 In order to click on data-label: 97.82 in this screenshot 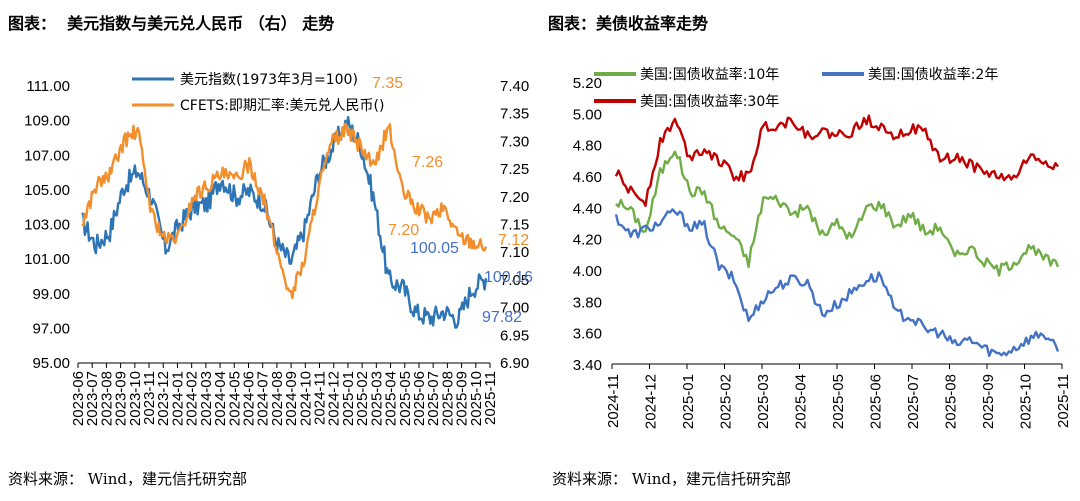, I will do `click(502, 317)`.